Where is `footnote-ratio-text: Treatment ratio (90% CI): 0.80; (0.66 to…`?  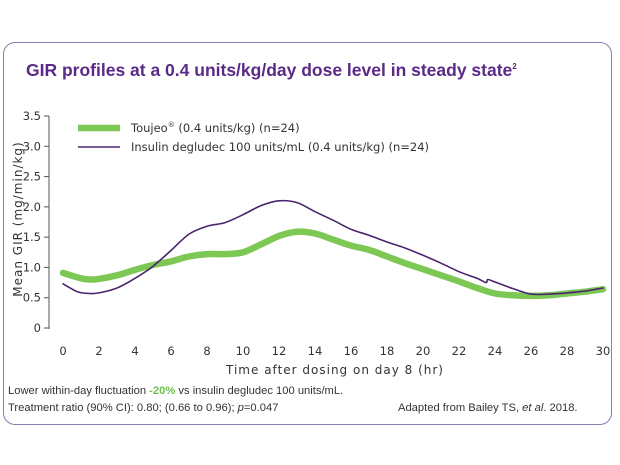
footnote-ratio-text: Treatment ratio (90% CI): 0.80; (0.66 to… is located at coordinates (123, 408).